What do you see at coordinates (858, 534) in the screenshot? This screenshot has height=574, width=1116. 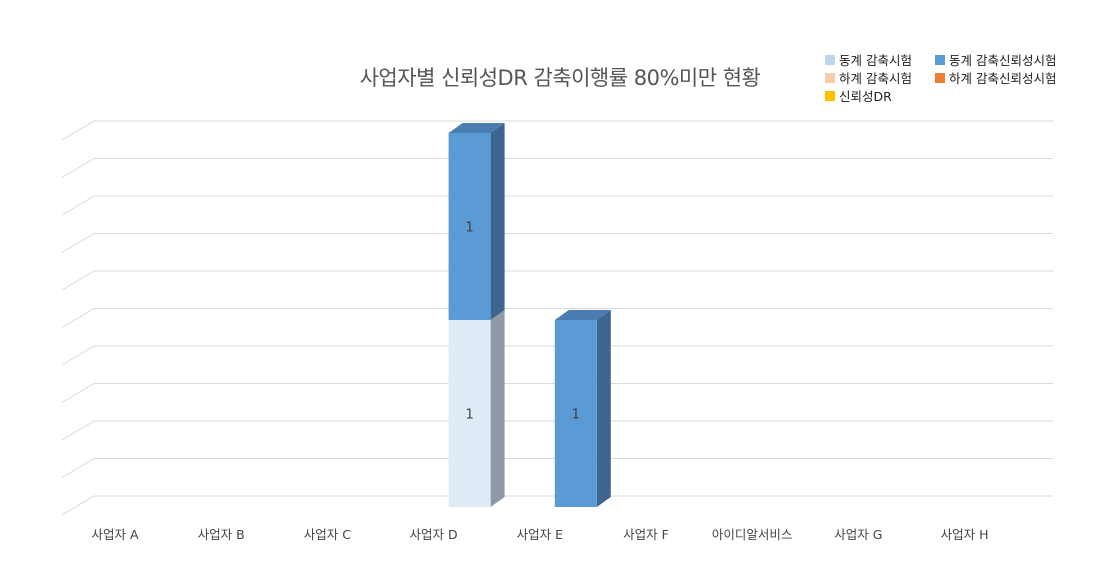 I see `x-tick-label: 사업자 G` at bounding box center [858, 534].